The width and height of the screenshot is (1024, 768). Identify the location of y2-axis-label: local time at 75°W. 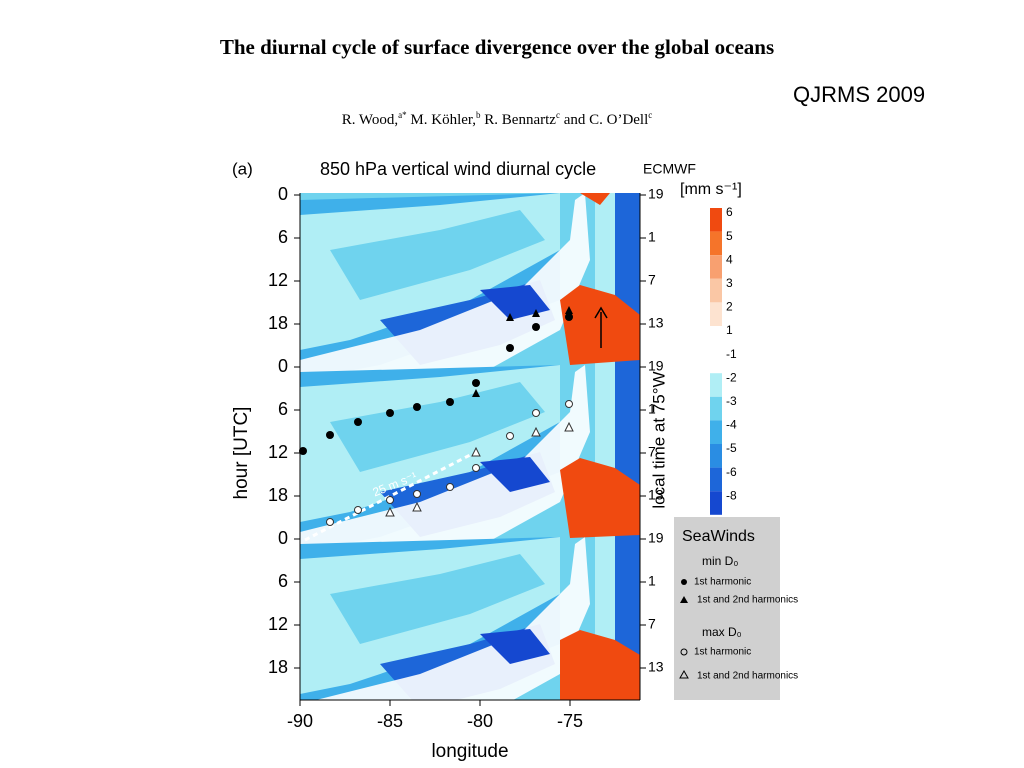
(658, 439).